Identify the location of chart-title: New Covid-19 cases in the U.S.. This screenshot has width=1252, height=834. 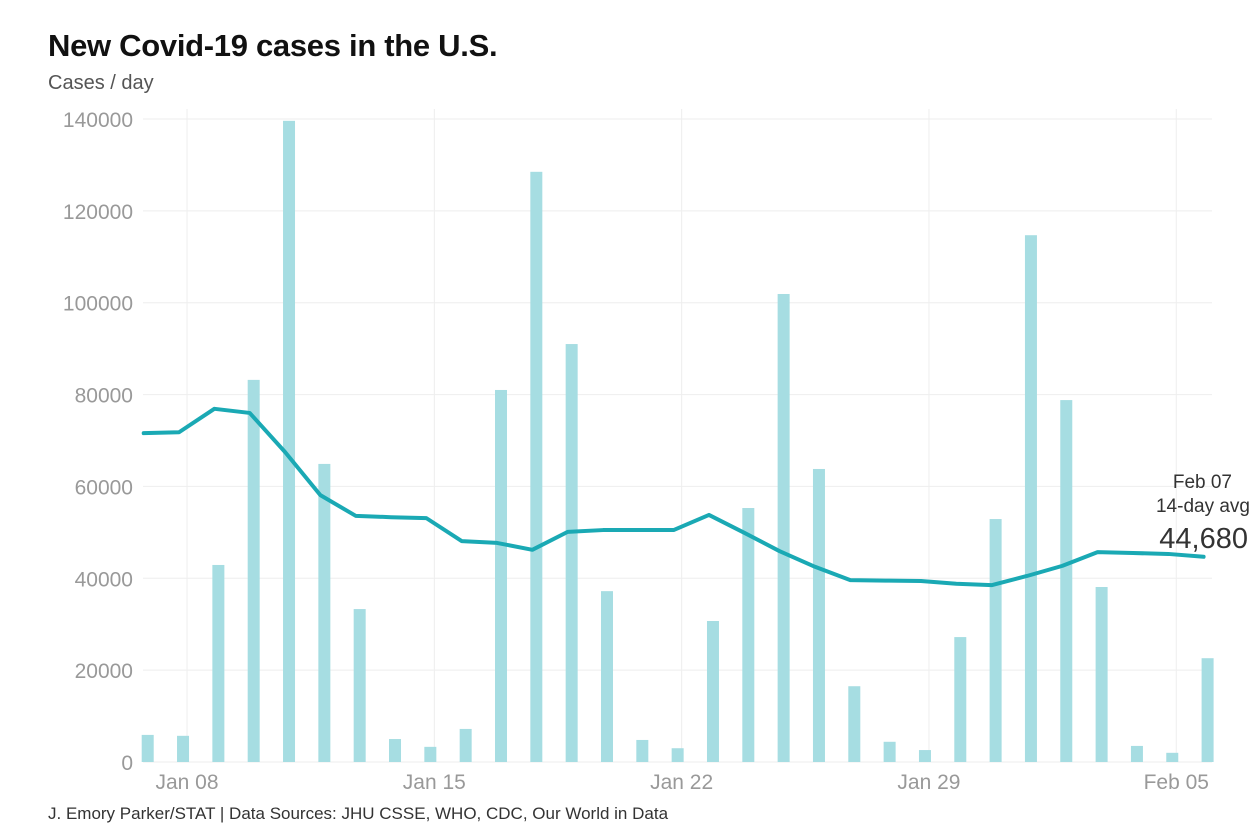
(273, 45).